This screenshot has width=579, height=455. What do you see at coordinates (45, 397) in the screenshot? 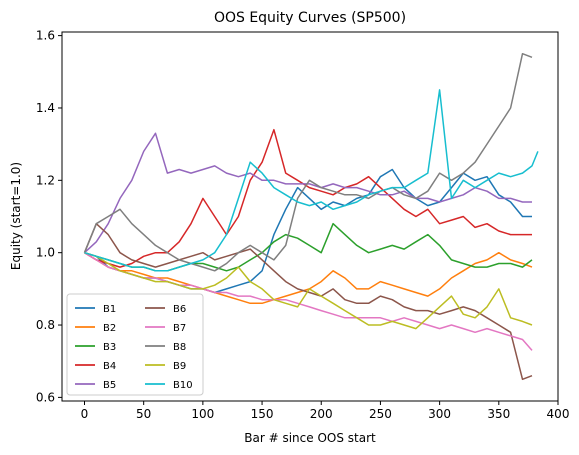
I see `y-tick-label: 0.6` at bounding box center [45, 397].